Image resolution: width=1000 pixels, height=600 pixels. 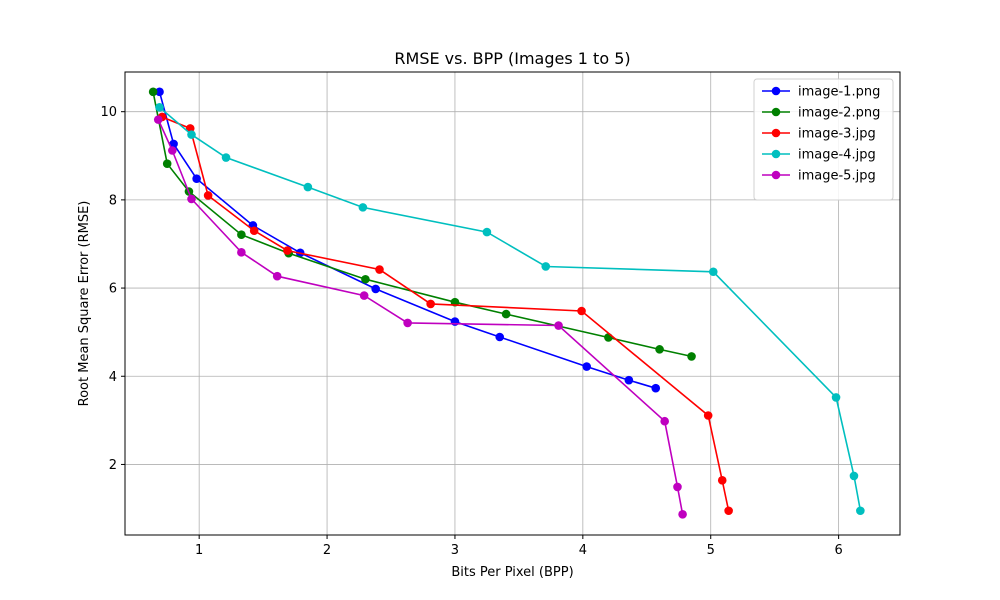 What do you see at coordinates (113, 377) in the screenshot?
I see `y-tick-label: 4` at bounding box center [113, 377].